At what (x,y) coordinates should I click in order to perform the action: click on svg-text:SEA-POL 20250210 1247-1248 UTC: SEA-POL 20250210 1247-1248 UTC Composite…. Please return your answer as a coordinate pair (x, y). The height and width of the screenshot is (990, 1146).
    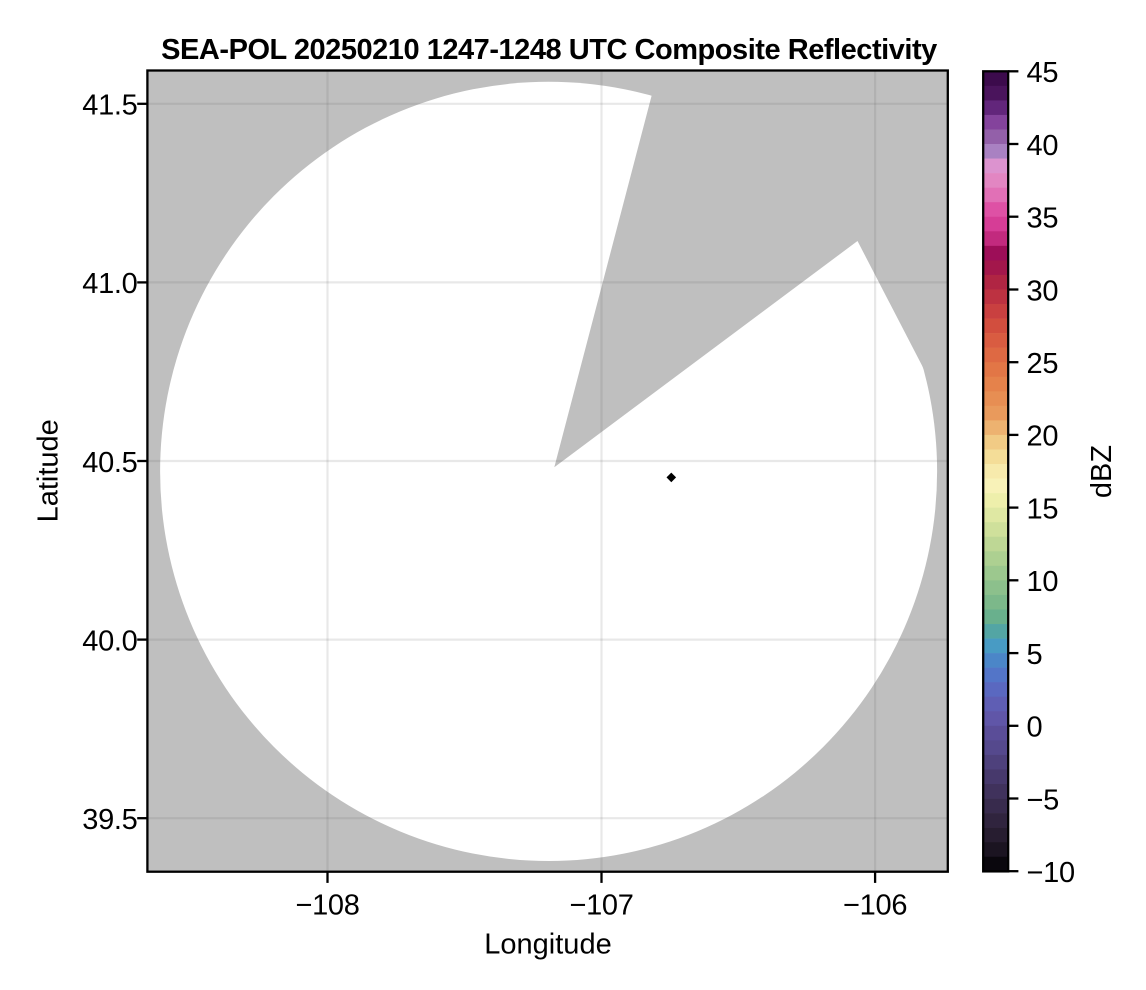
    Looking at the image, I should click on (549, 50).